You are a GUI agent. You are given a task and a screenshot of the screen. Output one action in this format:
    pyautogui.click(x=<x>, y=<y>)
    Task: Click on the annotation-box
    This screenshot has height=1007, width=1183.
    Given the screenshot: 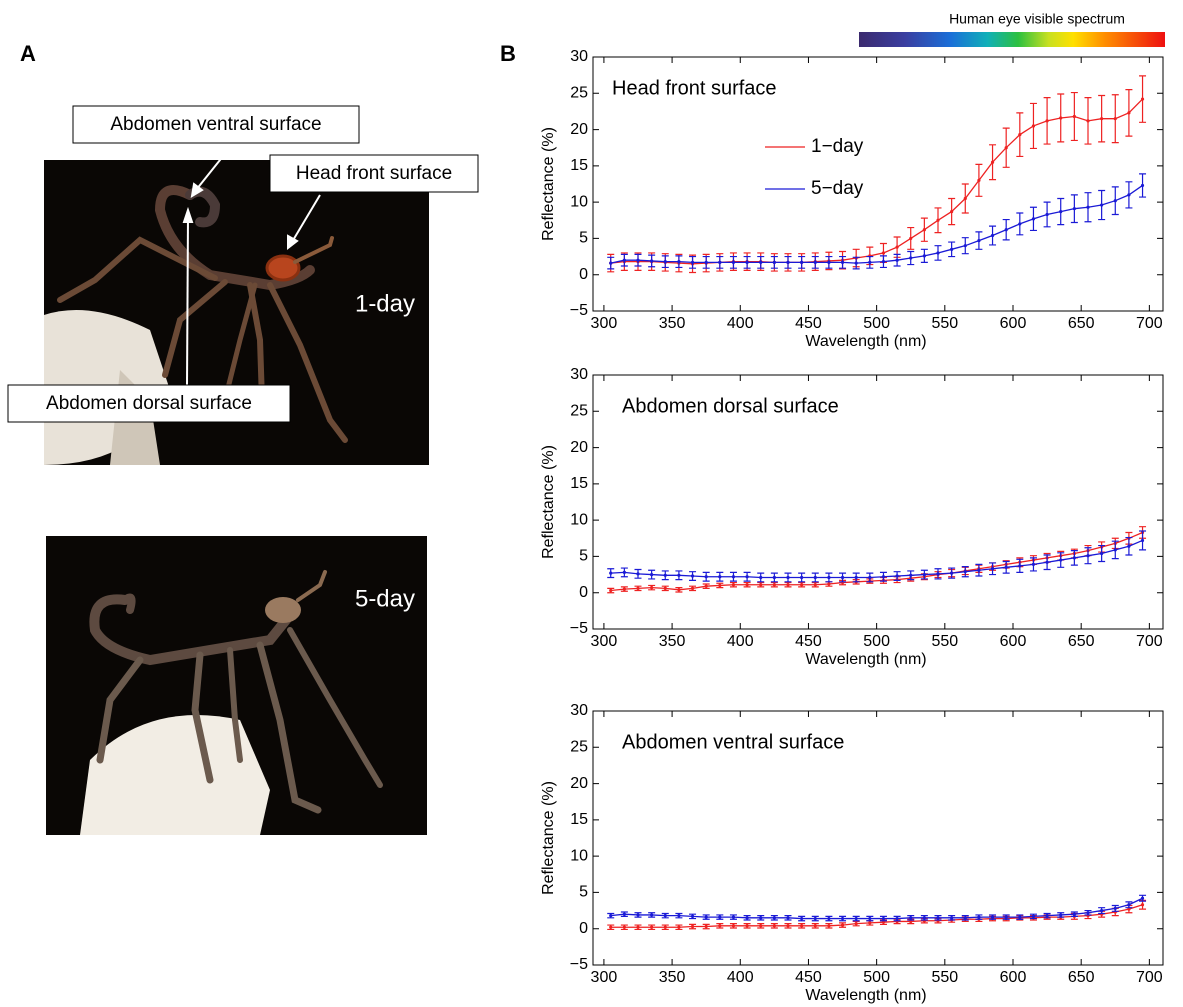 What is the action you would take?
    pyautogui.click(x=216, y=124)
    